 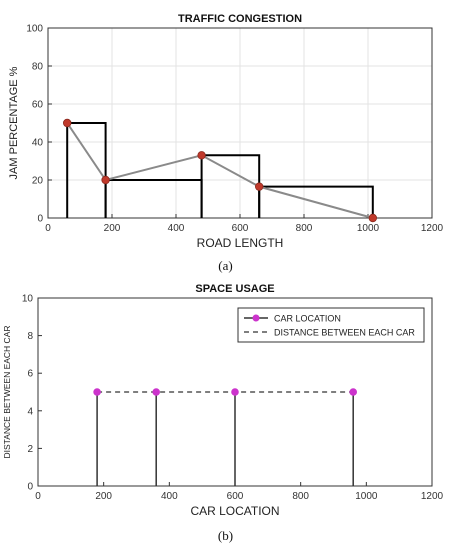 What do you see at coordinates (234, 289) in the screenshot?
I see `chart-b-title: SPACE USAGE` at bounding box center [234, 289].